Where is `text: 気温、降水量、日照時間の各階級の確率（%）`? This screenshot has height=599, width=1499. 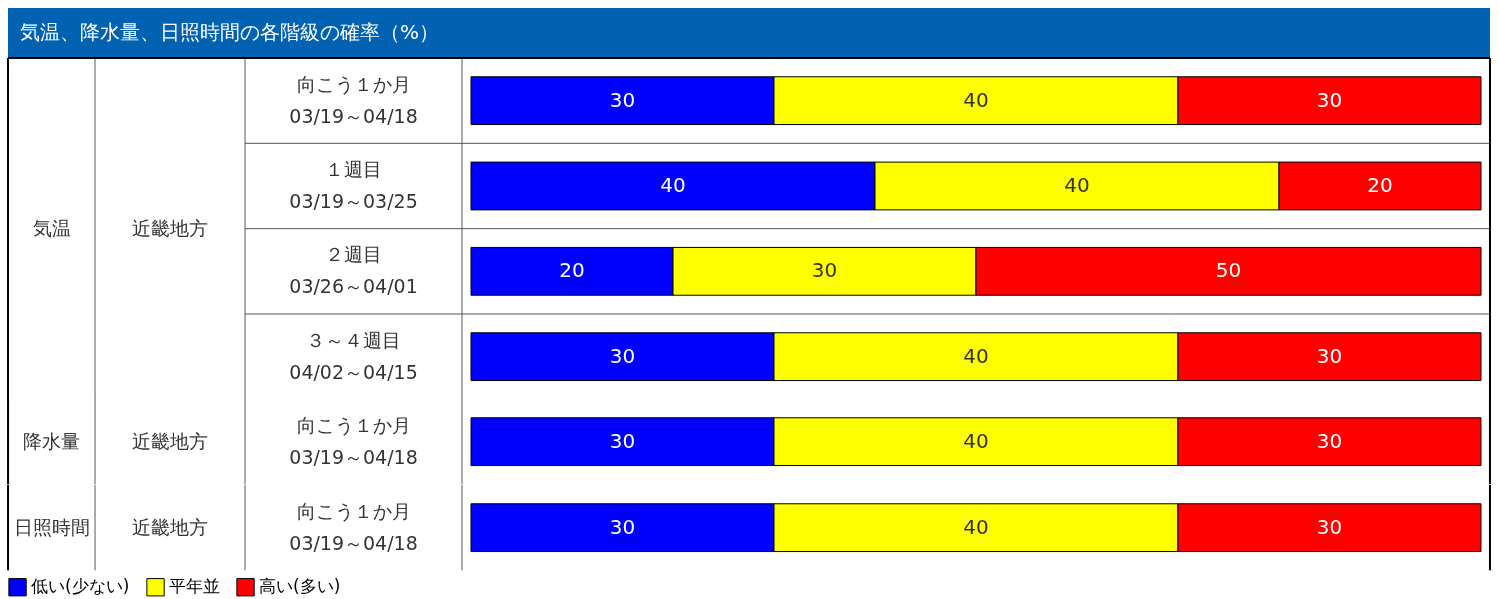
text: 気温、降水量、日照時間の各階級の確率（%） is located at coordinates (230, 32).